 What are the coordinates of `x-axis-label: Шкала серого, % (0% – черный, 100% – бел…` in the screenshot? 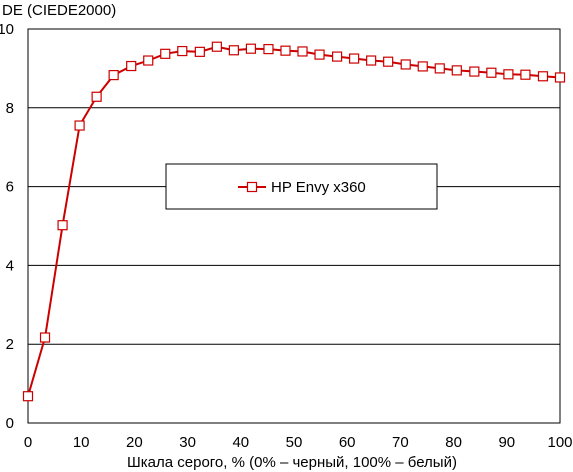 It's located at (292, 462).